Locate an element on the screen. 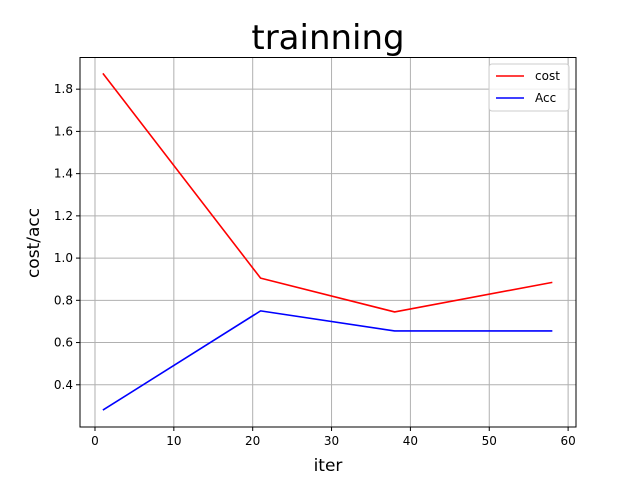 The image size is (640, 480). x-tick-label: 40 is located at coordinates (410, 441).